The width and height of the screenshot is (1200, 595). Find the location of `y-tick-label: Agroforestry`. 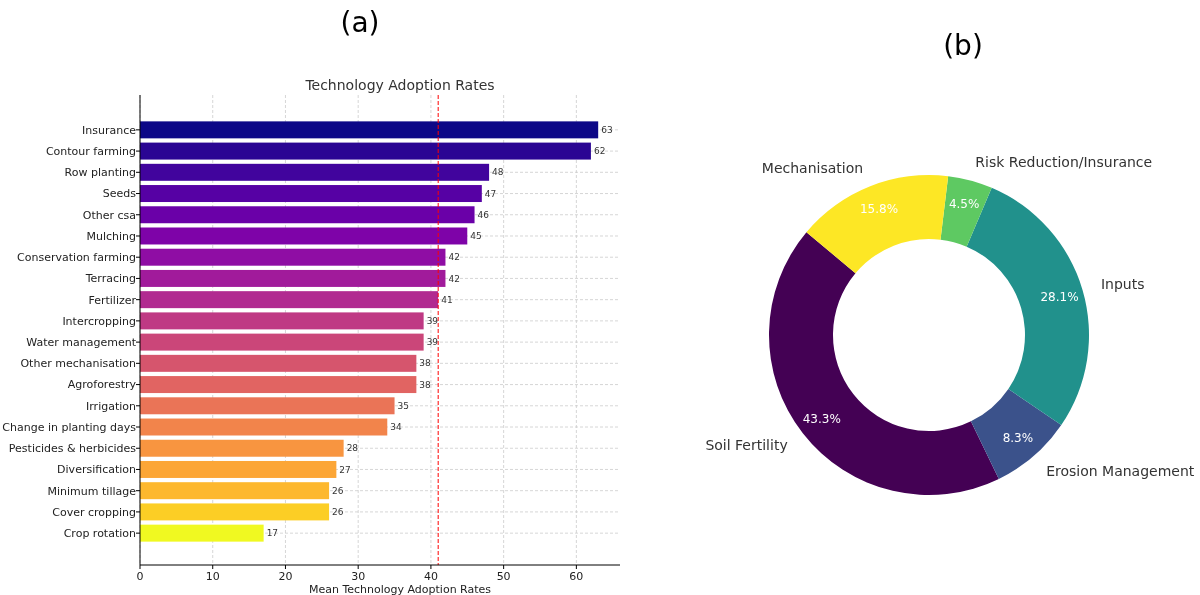

y-tick-label: Agroforestry is located at coordinates (102, 385).